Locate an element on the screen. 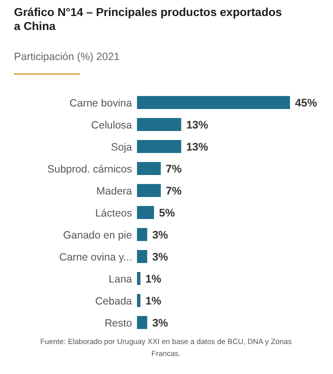 The image size is (333, 374). y-tick-label: Subprod. cárnicos is located at coordinates (89, 170).